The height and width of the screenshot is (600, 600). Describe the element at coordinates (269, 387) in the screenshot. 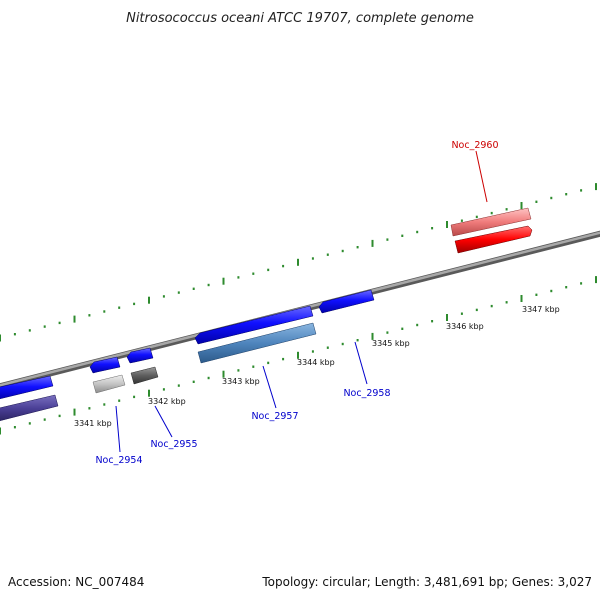

I see `leader-line-noc2957` at that location.